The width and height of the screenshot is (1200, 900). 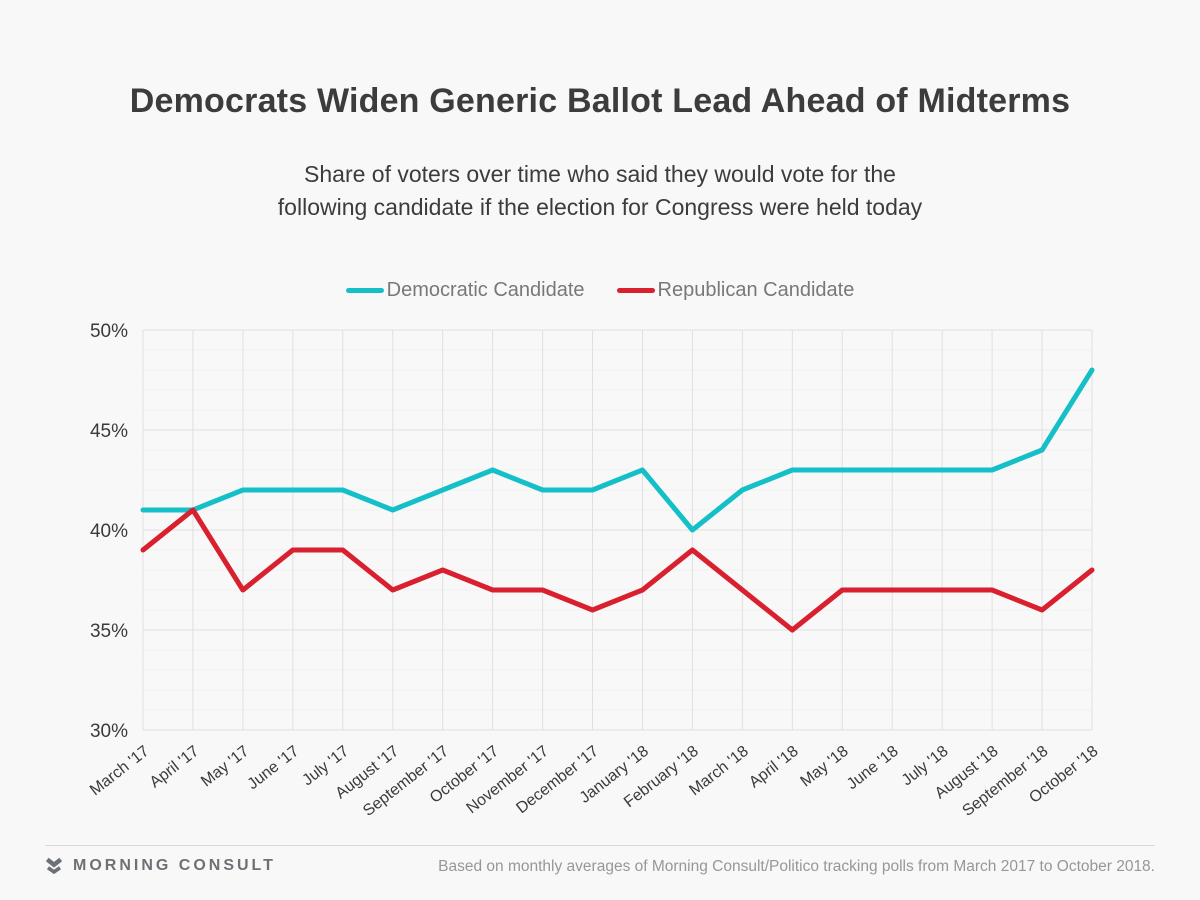 What do you see at coordinates (54, 866) in the screenshot?
I see `morning-consult-m-logo-icon` at bounding box center [54, 866].